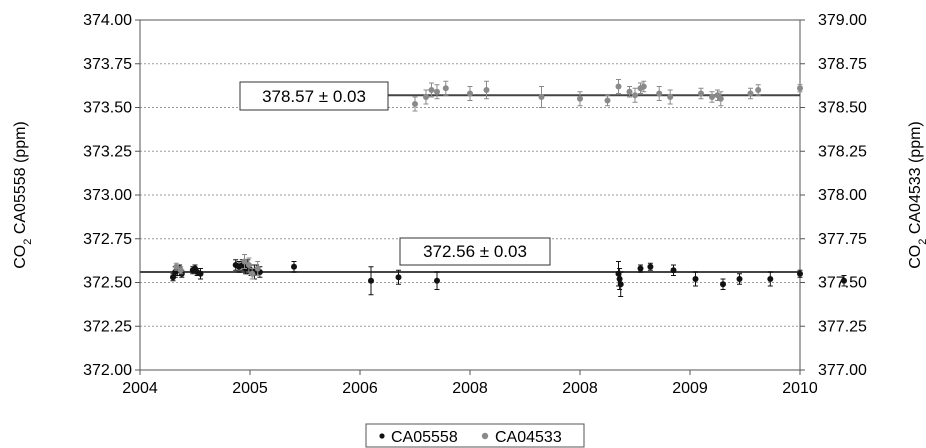 The height and width of the screenshot is (448, 926). Describe the element at coordinates (842, 326) in the screenshot. I see `y-right-tick-label: 377.25` at that location.